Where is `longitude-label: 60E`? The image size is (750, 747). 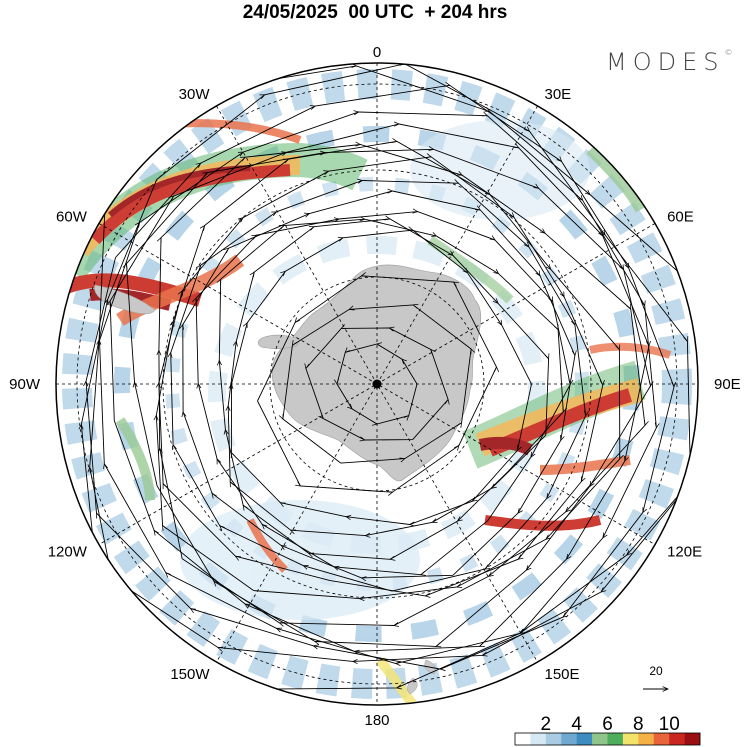
longitude-label: 60E is located at coordinates (680, 217).